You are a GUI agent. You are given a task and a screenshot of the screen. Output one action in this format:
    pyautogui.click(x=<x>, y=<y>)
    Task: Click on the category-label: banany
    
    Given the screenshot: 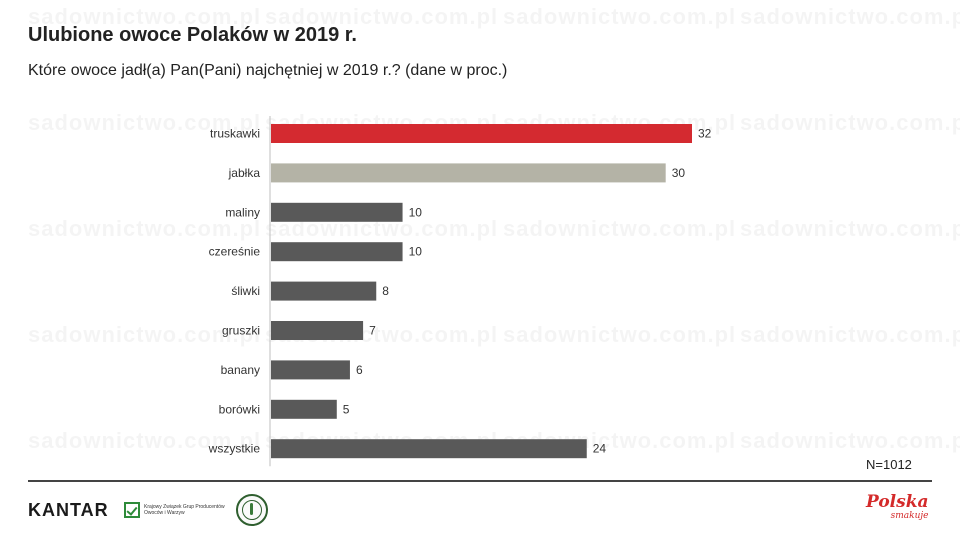 What is the action you would take?
    pyautogui.click(x=240, y=370)
    